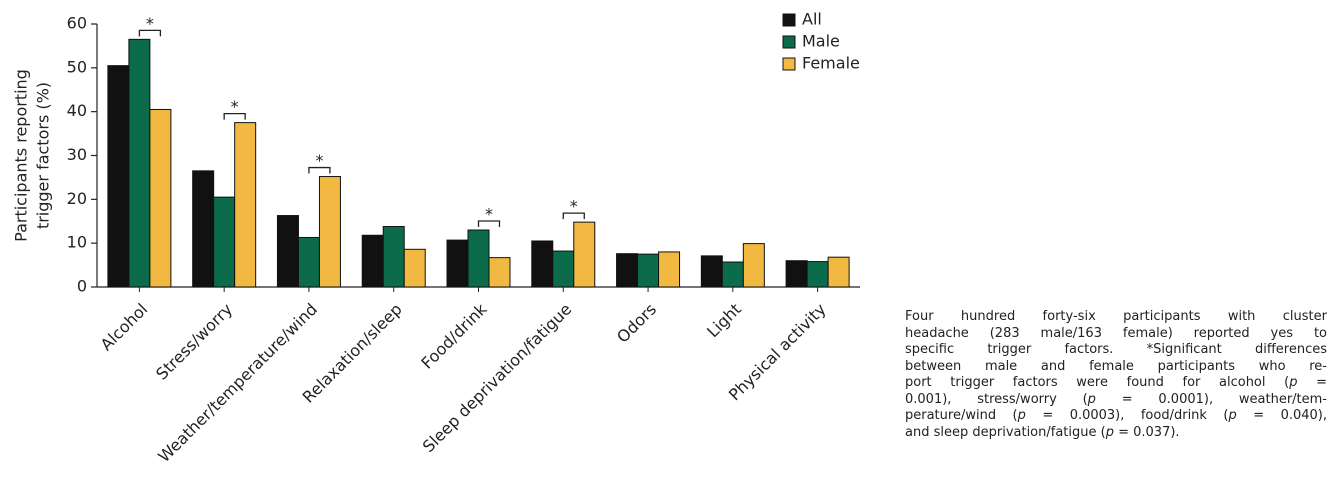  Describe the element at coordinates (77, 198) in the screenshot. I see `y-tick-label: 20` at that location.